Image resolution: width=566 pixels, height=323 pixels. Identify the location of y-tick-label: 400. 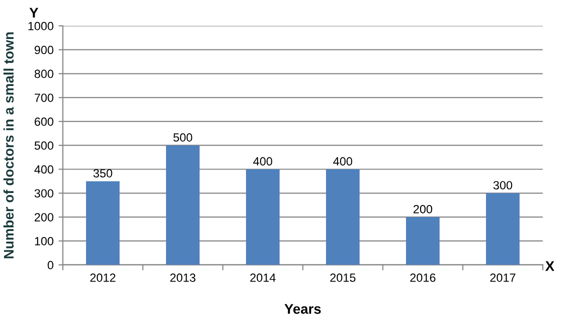
(44, 169).